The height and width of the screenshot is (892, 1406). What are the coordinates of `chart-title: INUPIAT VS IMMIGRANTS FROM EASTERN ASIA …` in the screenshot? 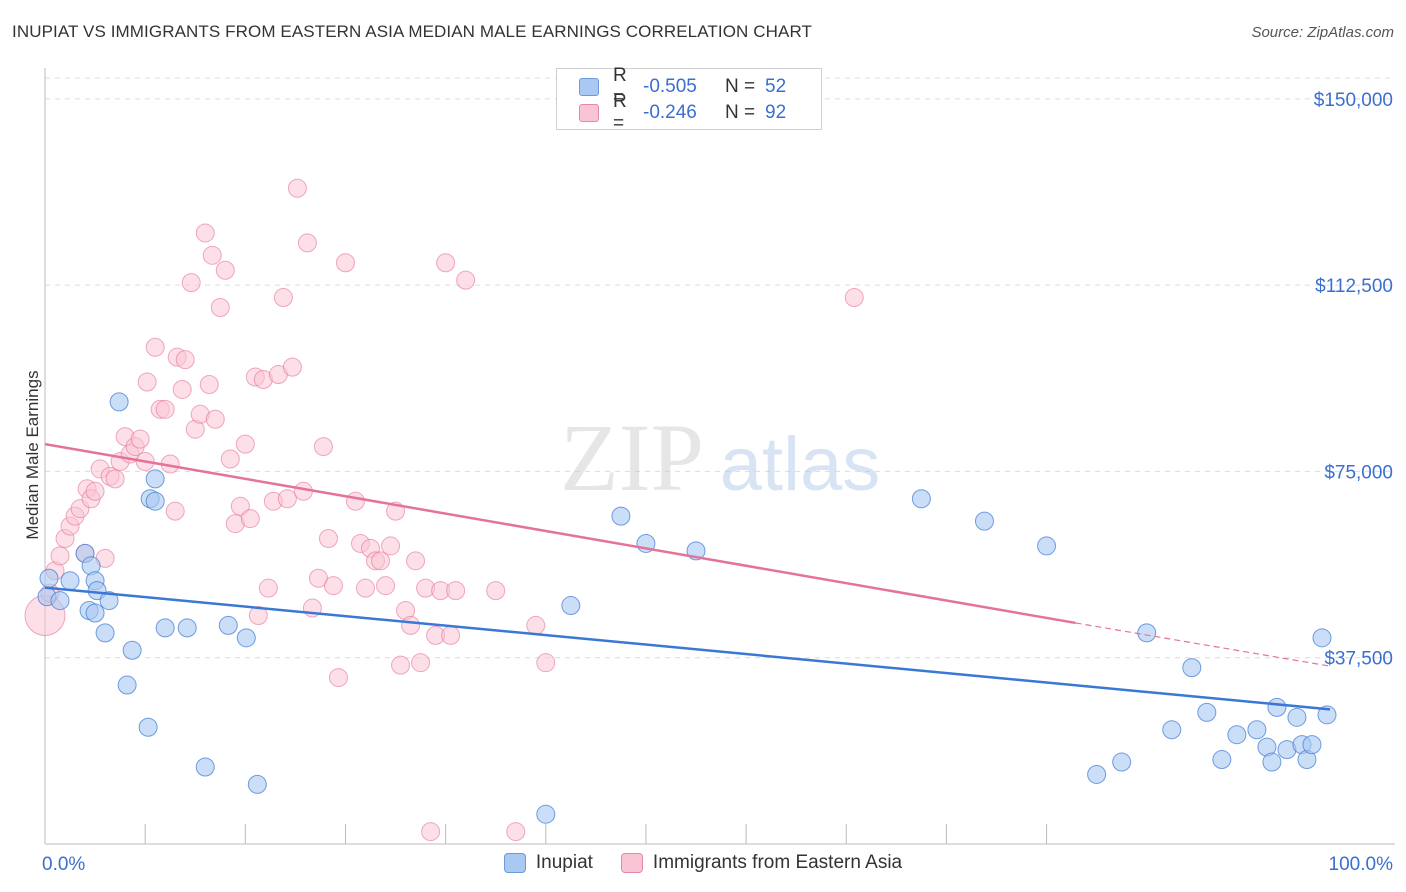 It's located at (412, 31).